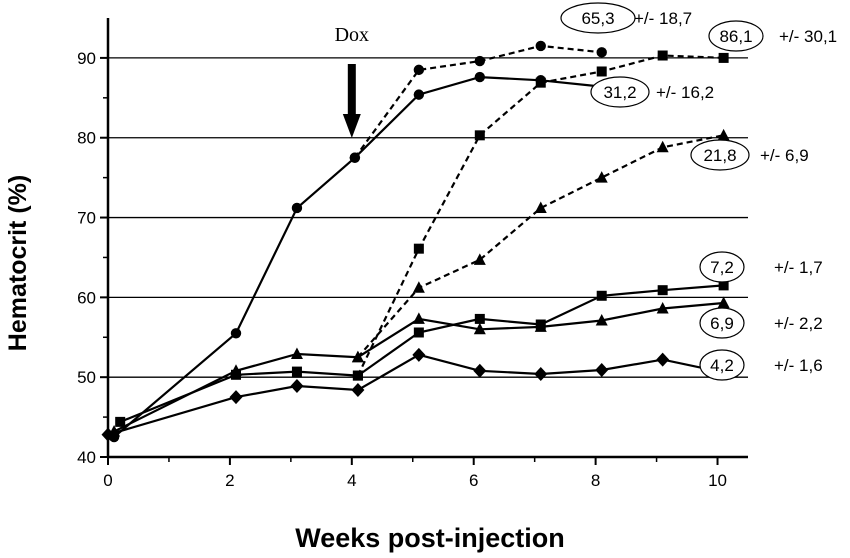 The image size is (850, 558). Describe the element at coordinates (351, 480) in the screenshot. I see `x-tick-label: 4` at that location.